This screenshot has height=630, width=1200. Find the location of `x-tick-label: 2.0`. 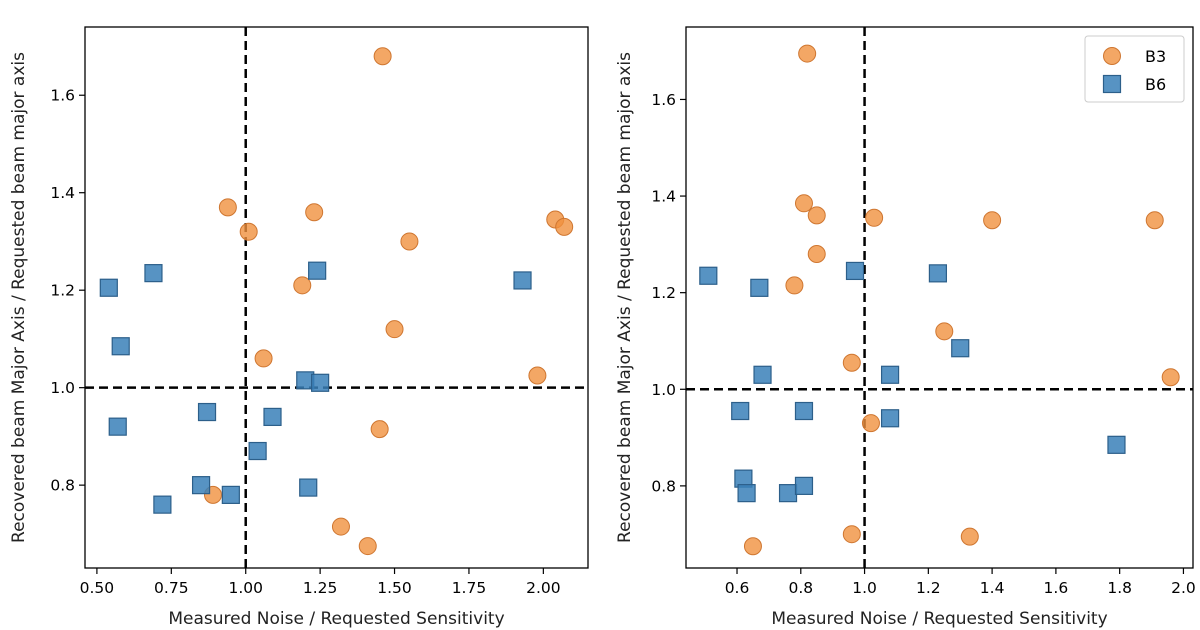

x-tick-label: 2.0 is located at coordinates (1183, 588).